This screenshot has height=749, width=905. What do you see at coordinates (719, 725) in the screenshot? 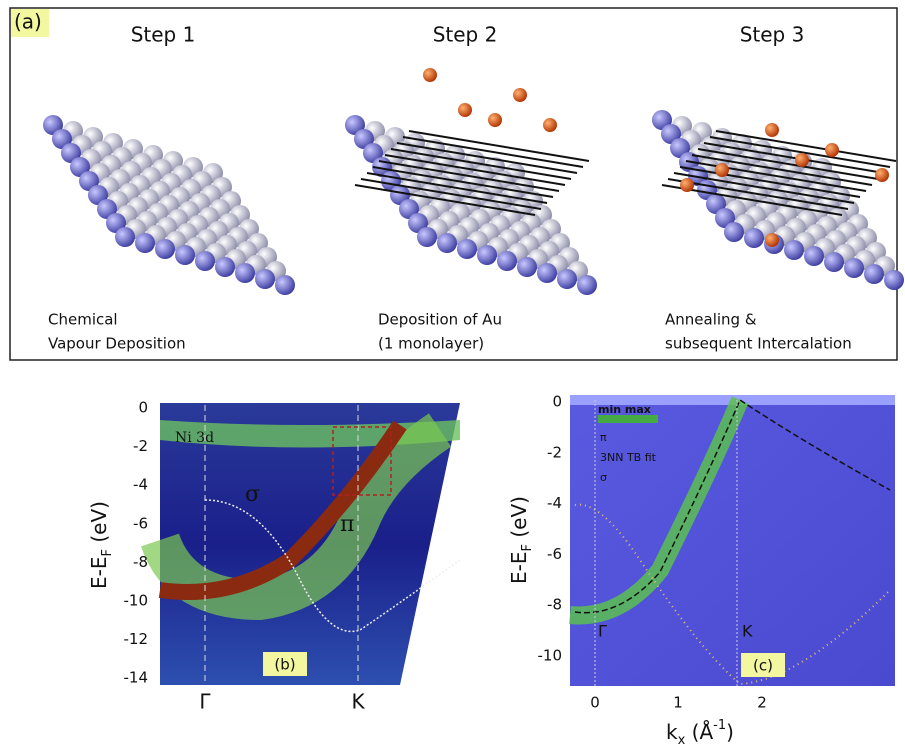
I see `label-part: -1` at bounding box center [719, 725].